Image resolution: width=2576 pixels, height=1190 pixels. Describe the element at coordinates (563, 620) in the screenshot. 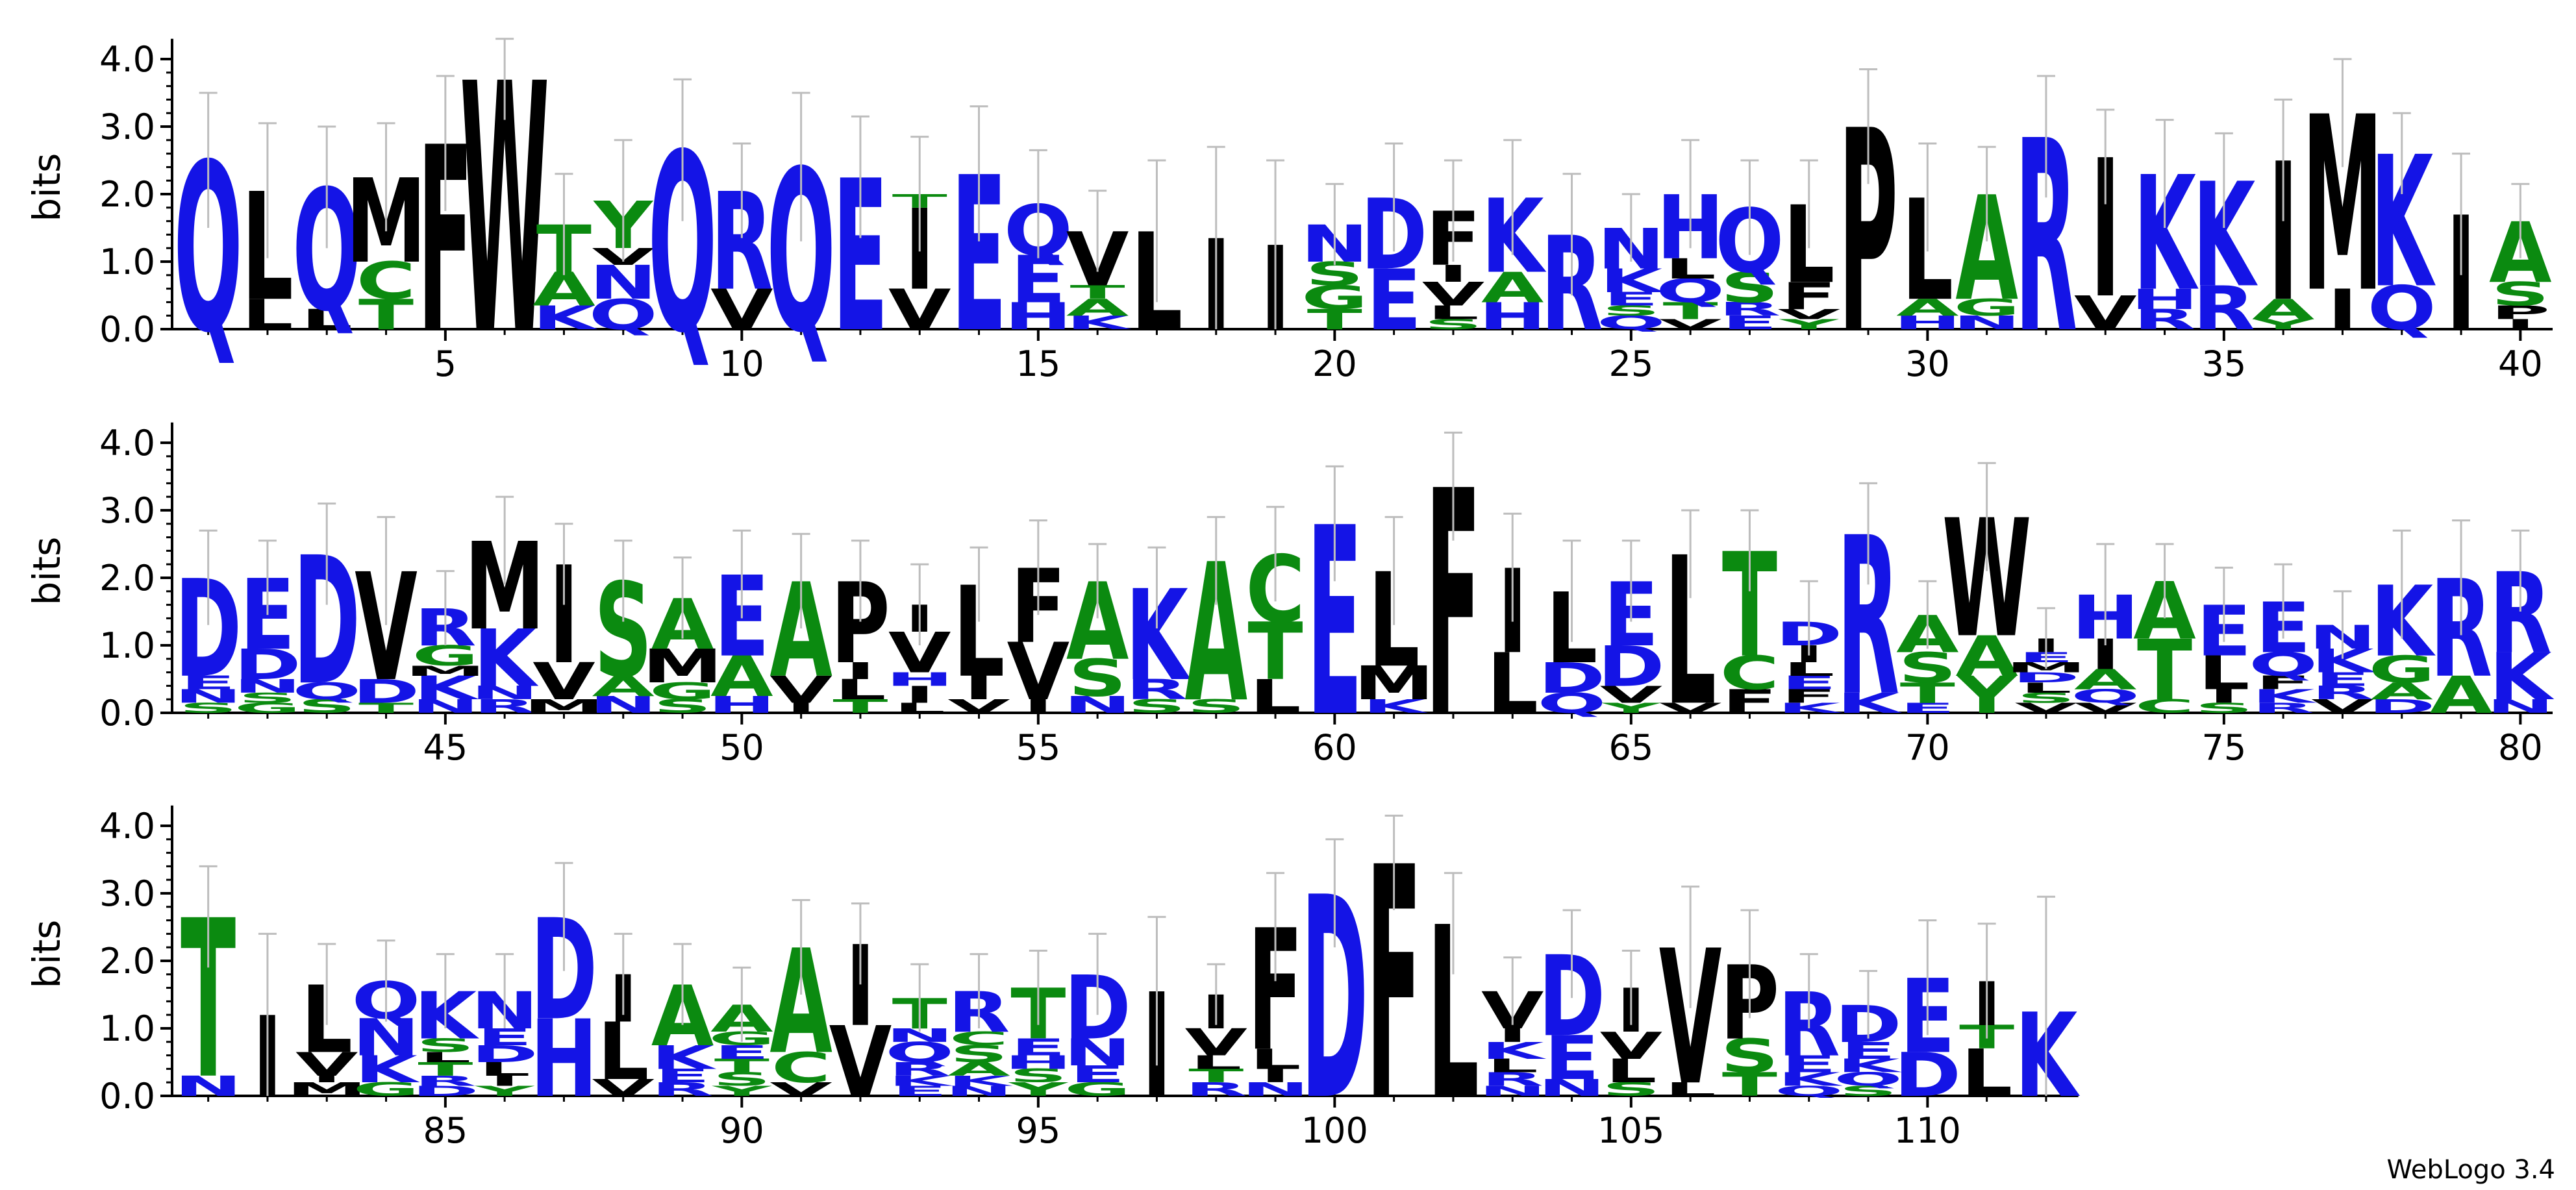

I see `stack-pos-47: MVI` at that location.